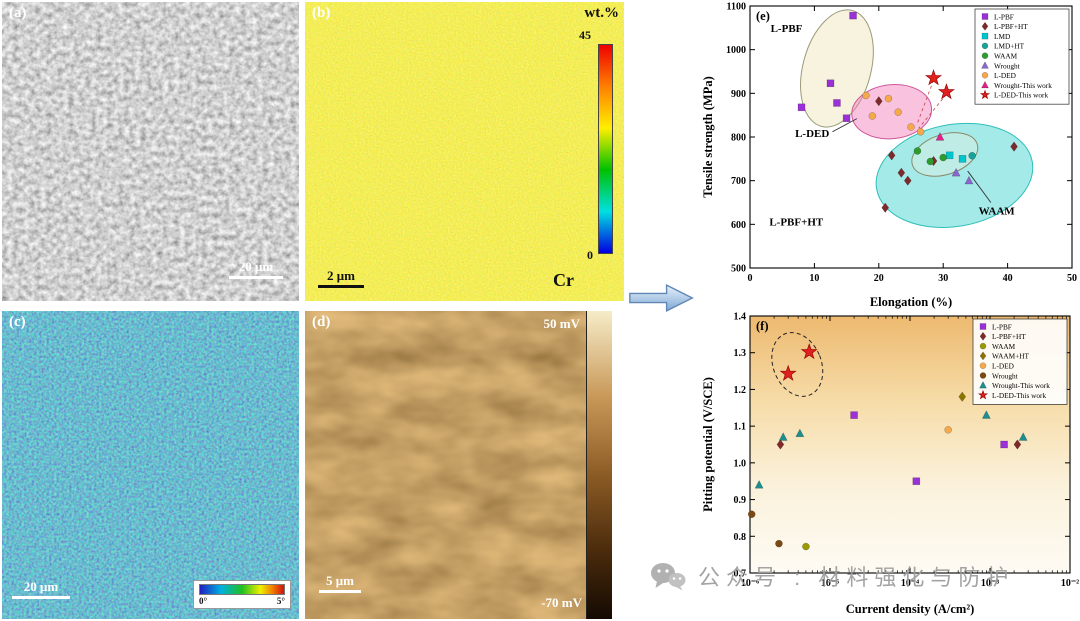  I want to click on svg-text: 1000, so click(736, 50).